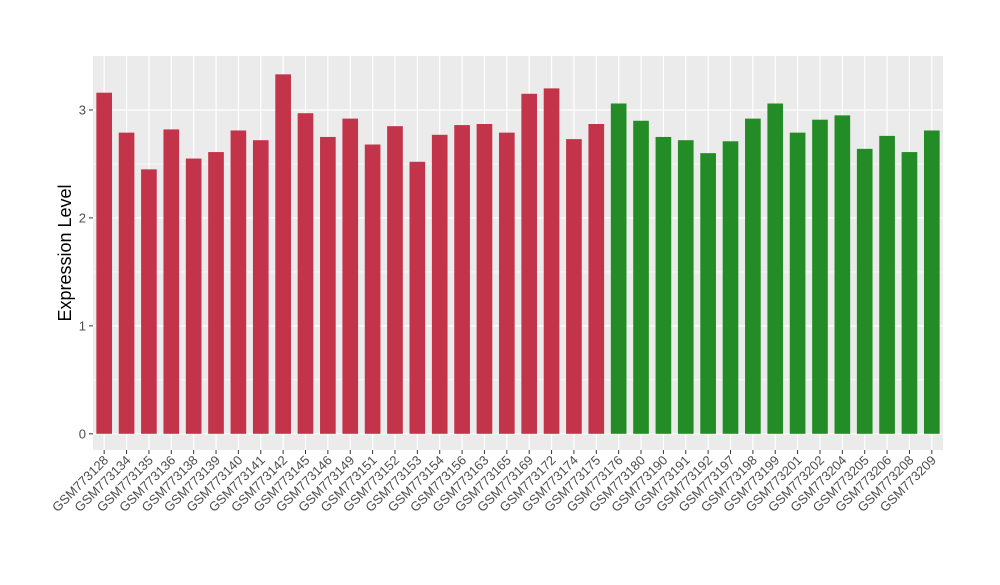 The width and height of the screenshot is (1000, 585). What do you see at coordinates (618, 268) in the screenshot?
I see `bar-GSM773176` at bounding box center [618, 268].